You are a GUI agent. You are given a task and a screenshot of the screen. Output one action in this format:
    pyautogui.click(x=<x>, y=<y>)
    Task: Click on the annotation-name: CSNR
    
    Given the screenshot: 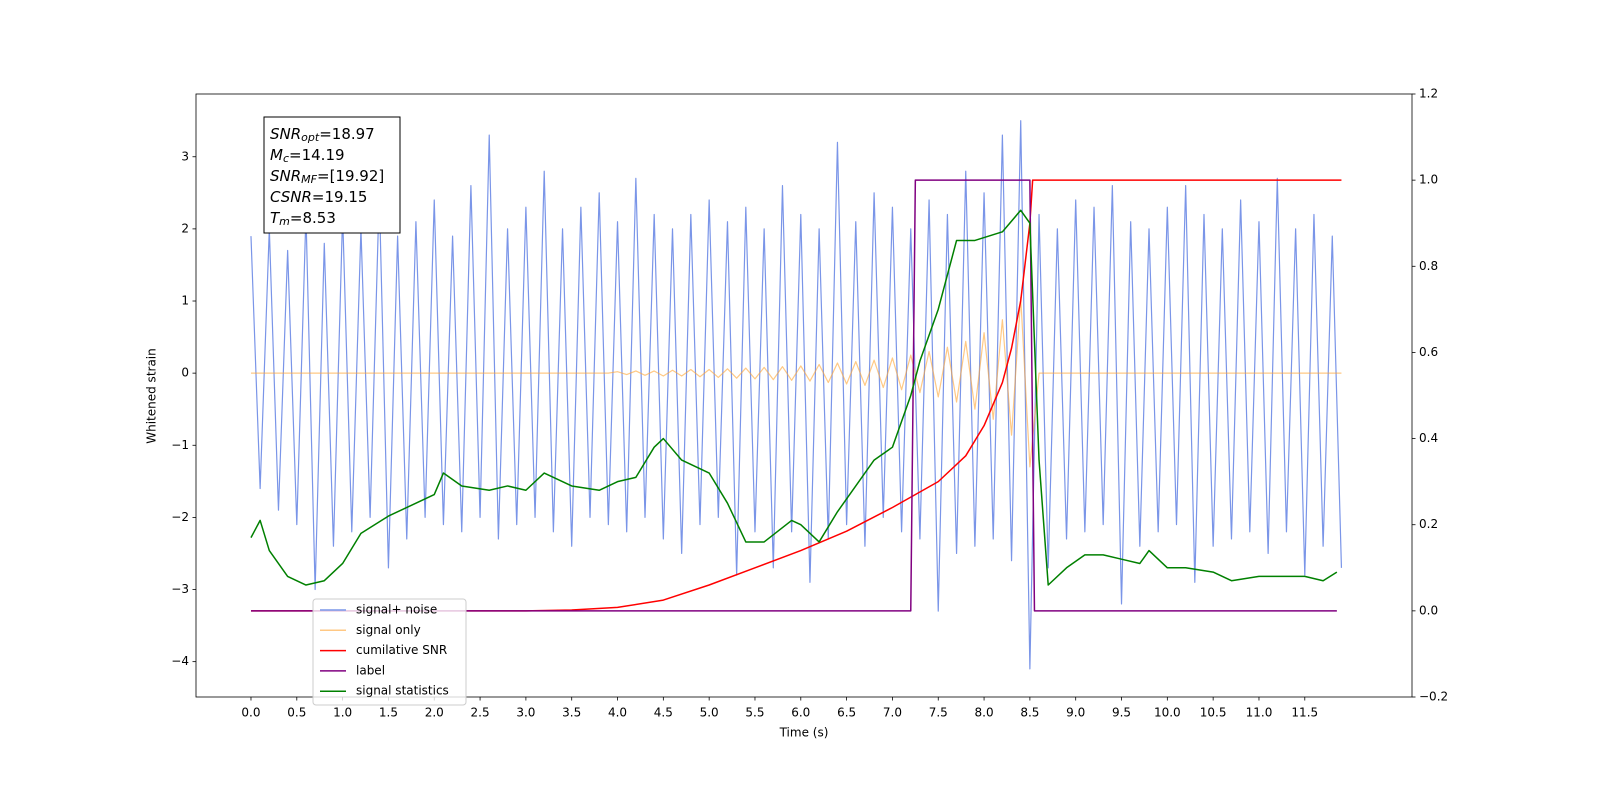 What is the action you would take?
    pyautogui.click(x=291, y=197)
    